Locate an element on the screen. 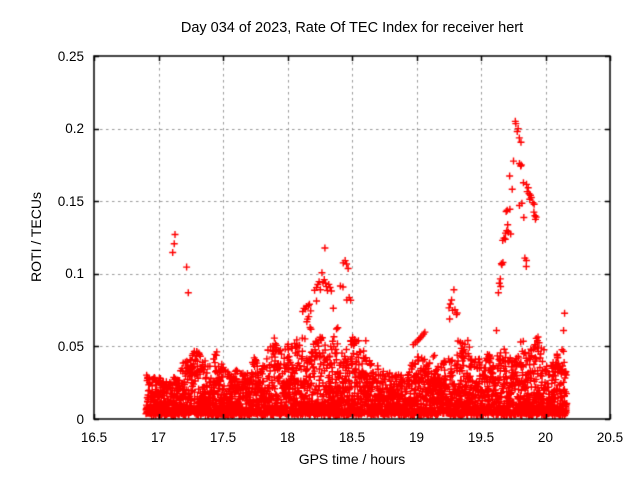 The image size is (640, 480). y-tick-label: 0.1 is located at coordinates (74, 274).